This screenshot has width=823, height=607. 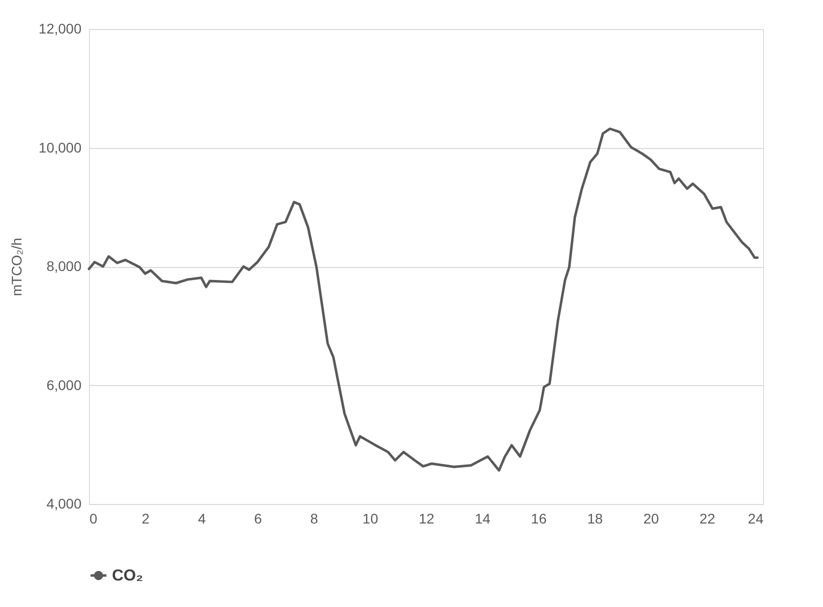 I want to click on legend-label: CO₂, so click(x=128, y=576).